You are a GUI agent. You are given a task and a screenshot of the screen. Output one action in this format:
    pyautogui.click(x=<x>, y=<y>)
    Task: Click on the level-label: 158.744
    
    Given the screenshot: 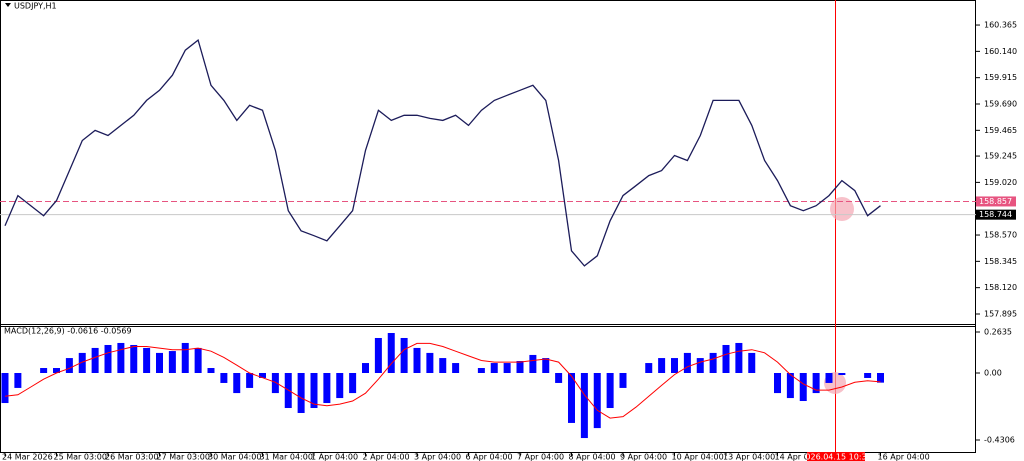 What is the action you would take?
    pyautogui.click(x=995, y=214)
    